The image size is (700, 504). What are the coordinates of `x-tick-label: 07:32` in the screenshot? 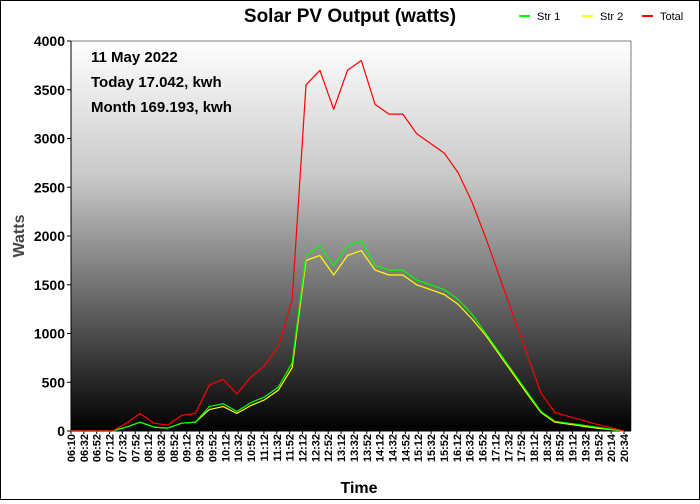 It's located at (123, 448).